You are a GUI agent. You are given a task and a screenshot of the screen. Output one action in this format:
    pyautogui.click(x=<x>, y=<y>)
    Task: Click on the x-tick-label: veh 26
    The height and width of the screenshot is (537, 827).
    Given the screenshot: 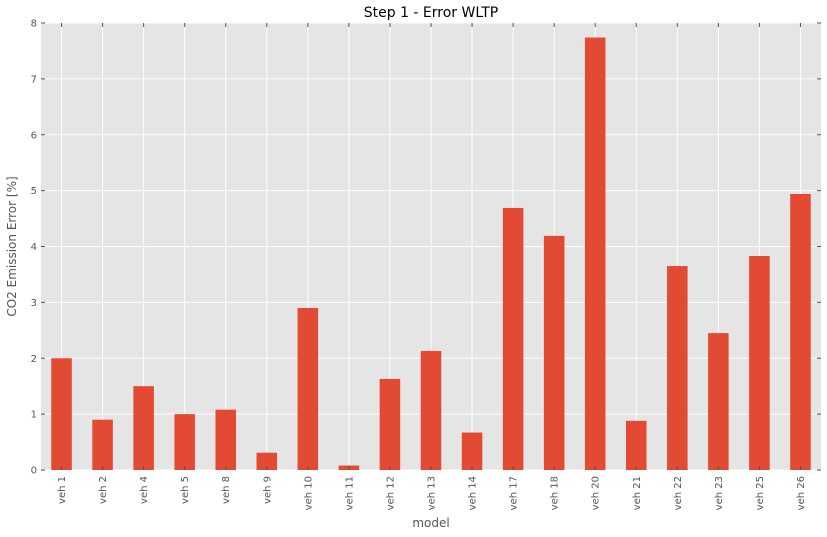 What is the action you would take?
    pyautogui.click(x=801, y=493)
    